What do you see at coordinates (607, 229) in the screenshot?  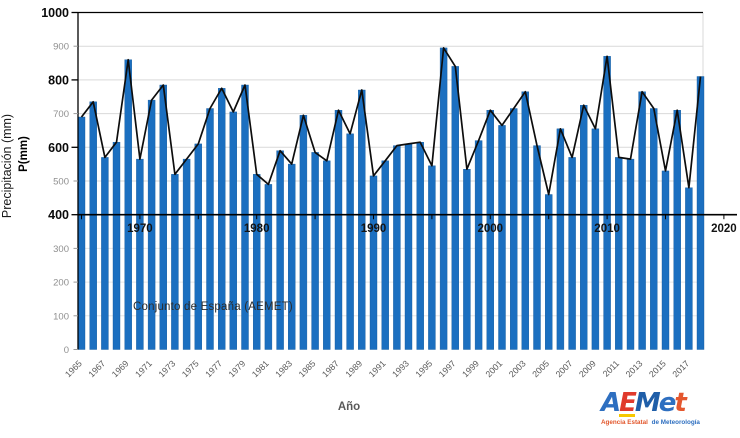 I see `decade-label-2010: 2010` at bounding box center [607, 229].